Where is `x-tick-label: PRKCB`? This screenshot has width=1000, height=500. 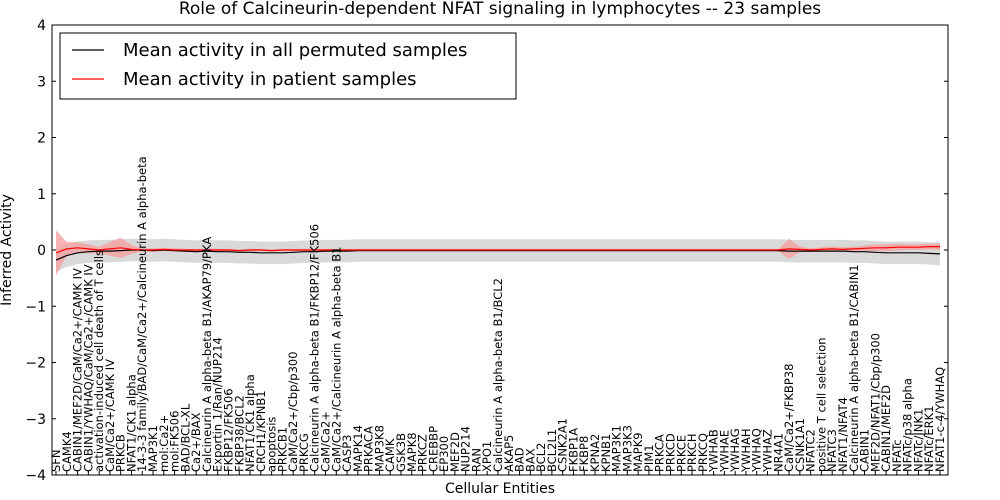
x-tick-label: PRKCB is located at coordinates (121, 453).